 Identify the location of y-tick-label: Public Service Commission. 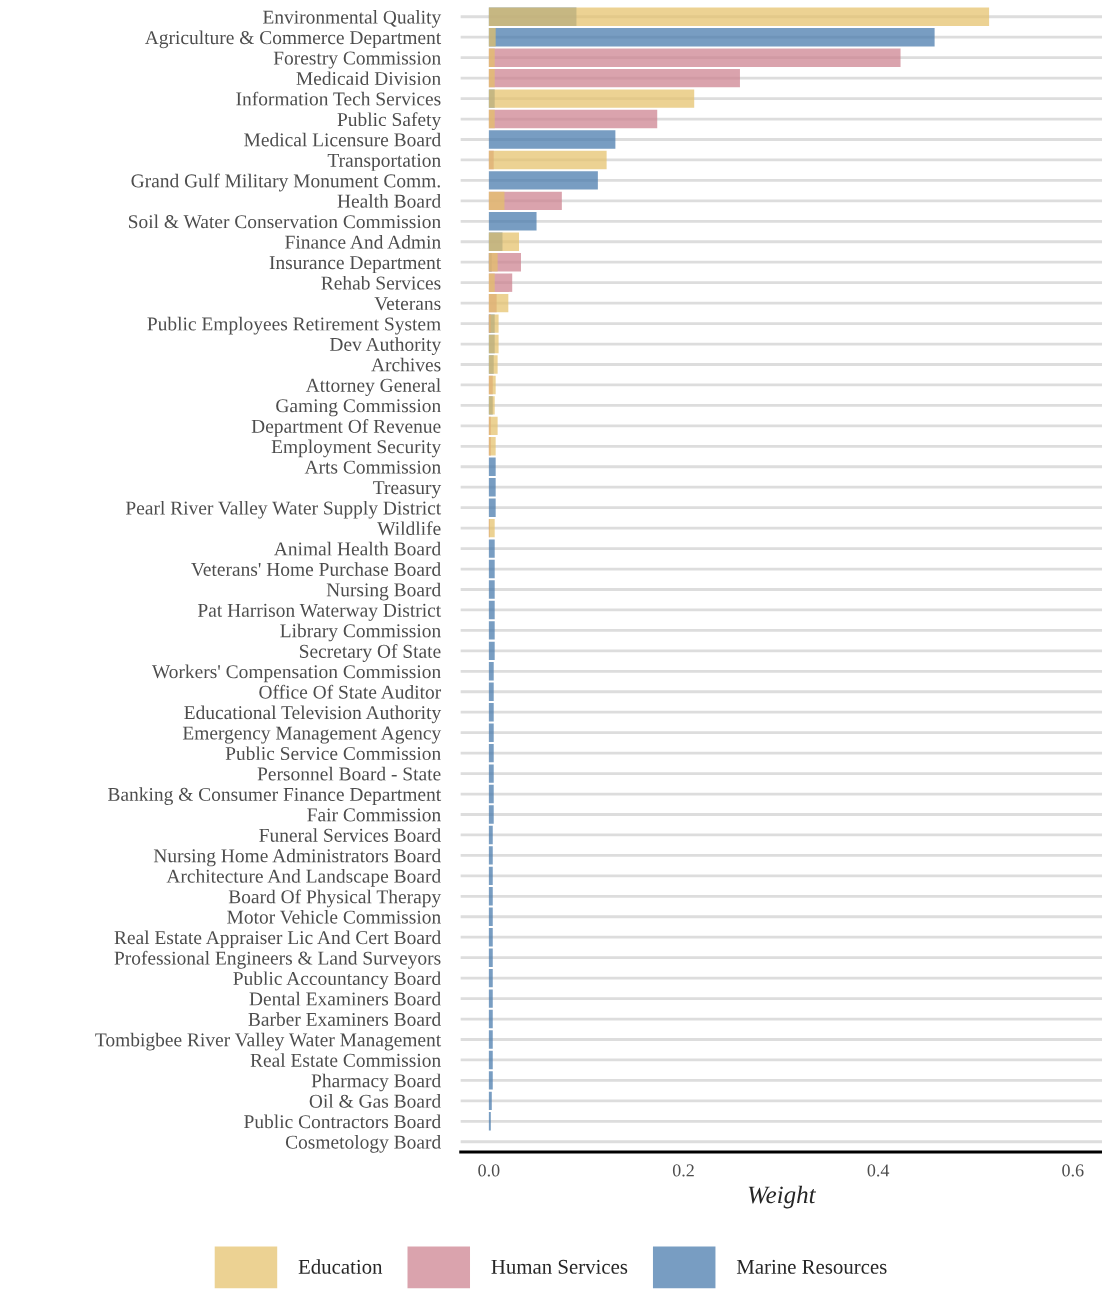
(333, 753).